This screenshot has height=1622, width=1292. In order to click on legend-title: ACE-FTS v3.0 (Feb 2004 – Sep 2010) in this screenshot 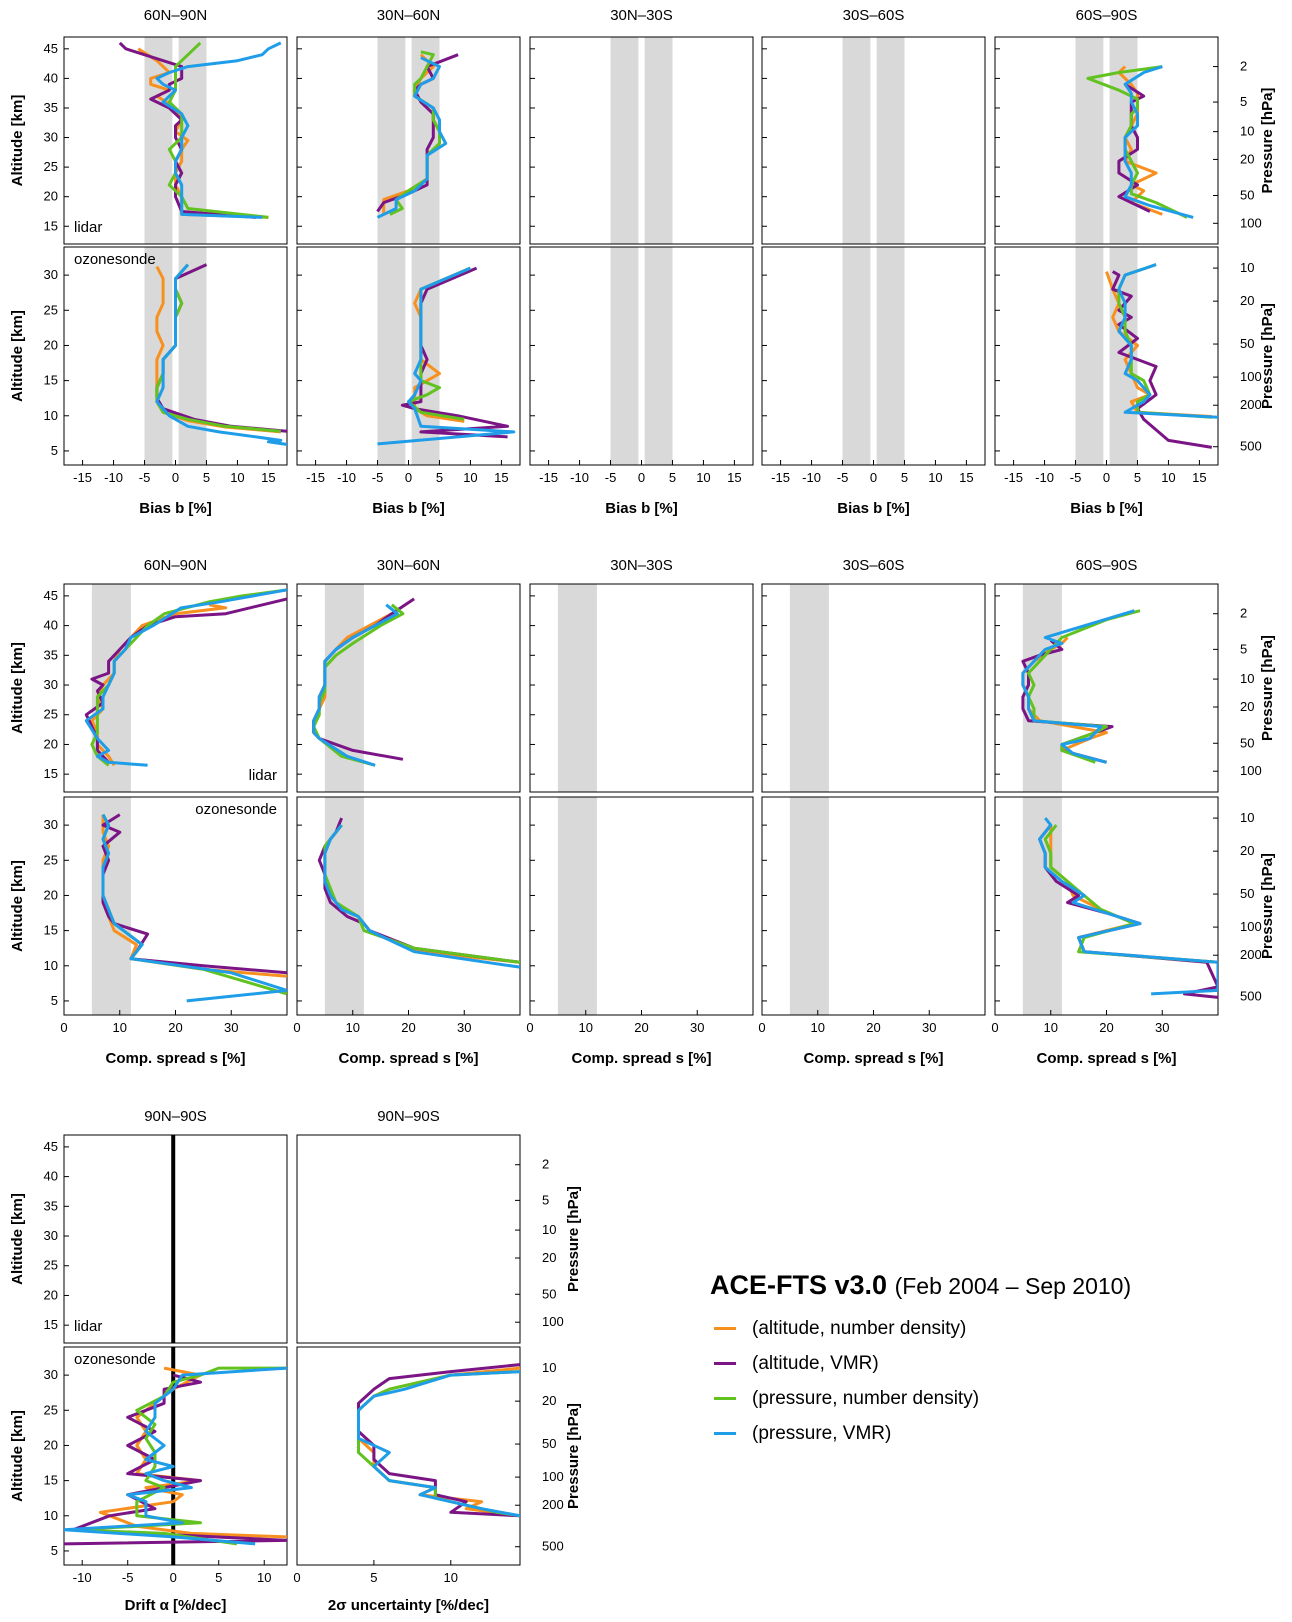, I will do `click(990, 1285)`.